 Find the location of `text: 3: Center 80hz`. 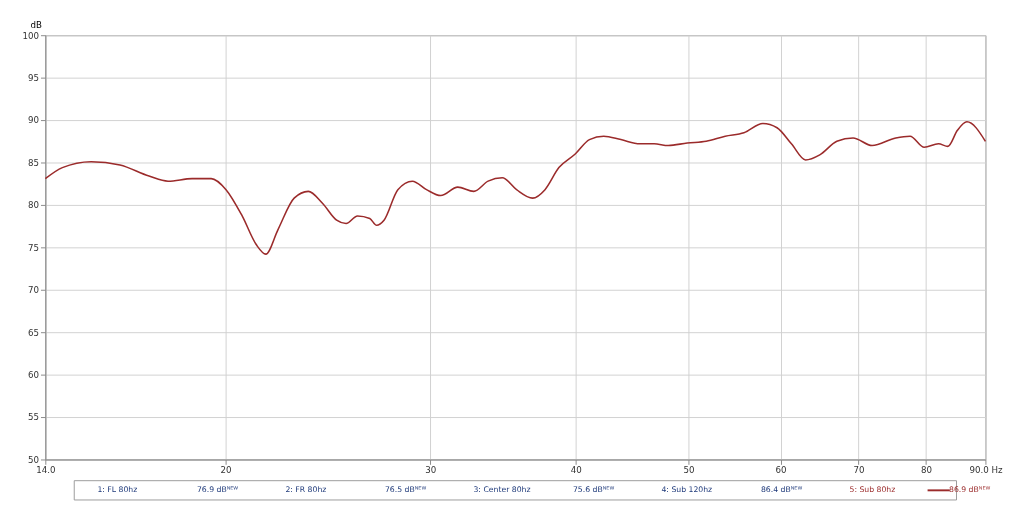

text: 3: Center 80hz is located at coordinates (502, 490).